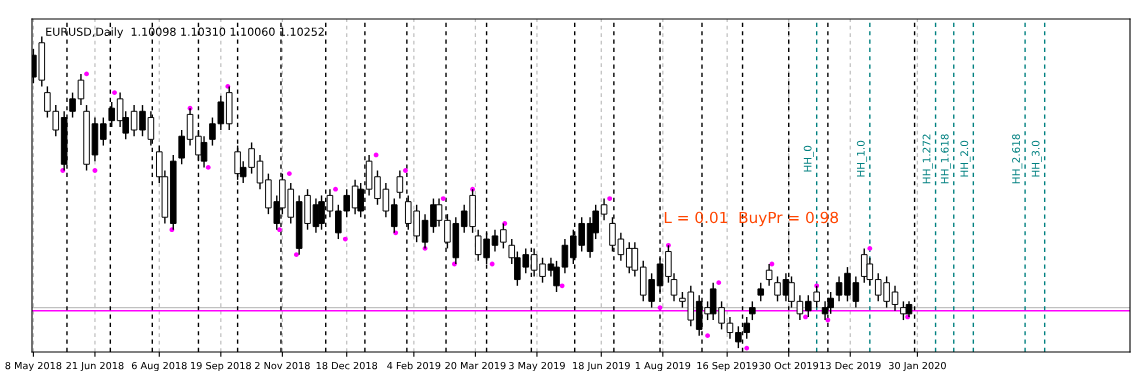 The width and height of the screenshot is (1145, 371). Describe the element at coordinates (751, 219) in the screenshot. I see `annotation: L = 0.01 BuyPr = 0.98` at that location.